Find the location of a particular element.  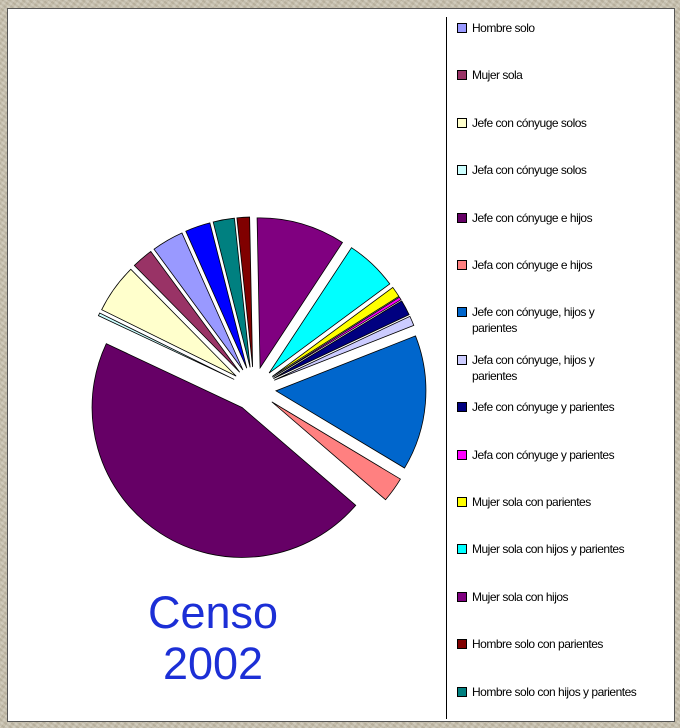

legend-label: Mujer sola is located at coordinates (497, 75).